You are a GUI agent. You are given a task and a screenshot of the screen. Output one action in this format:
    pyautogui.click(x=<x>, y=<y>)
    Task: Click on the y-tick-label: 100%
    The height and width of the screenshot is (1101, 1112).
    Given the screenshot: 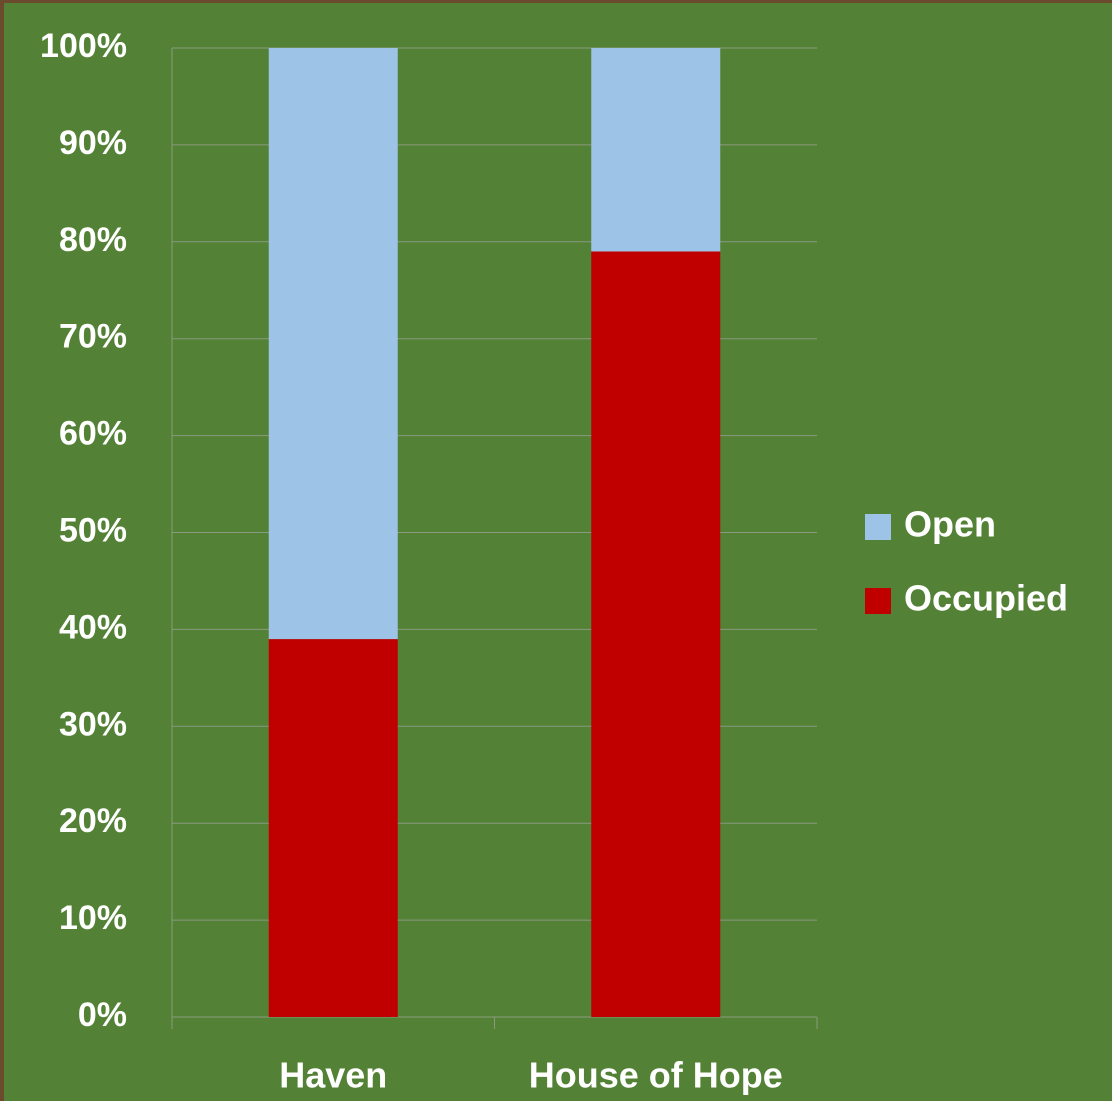 What is the action you would take?
    pyautogui.click(x=83, y=46)
    